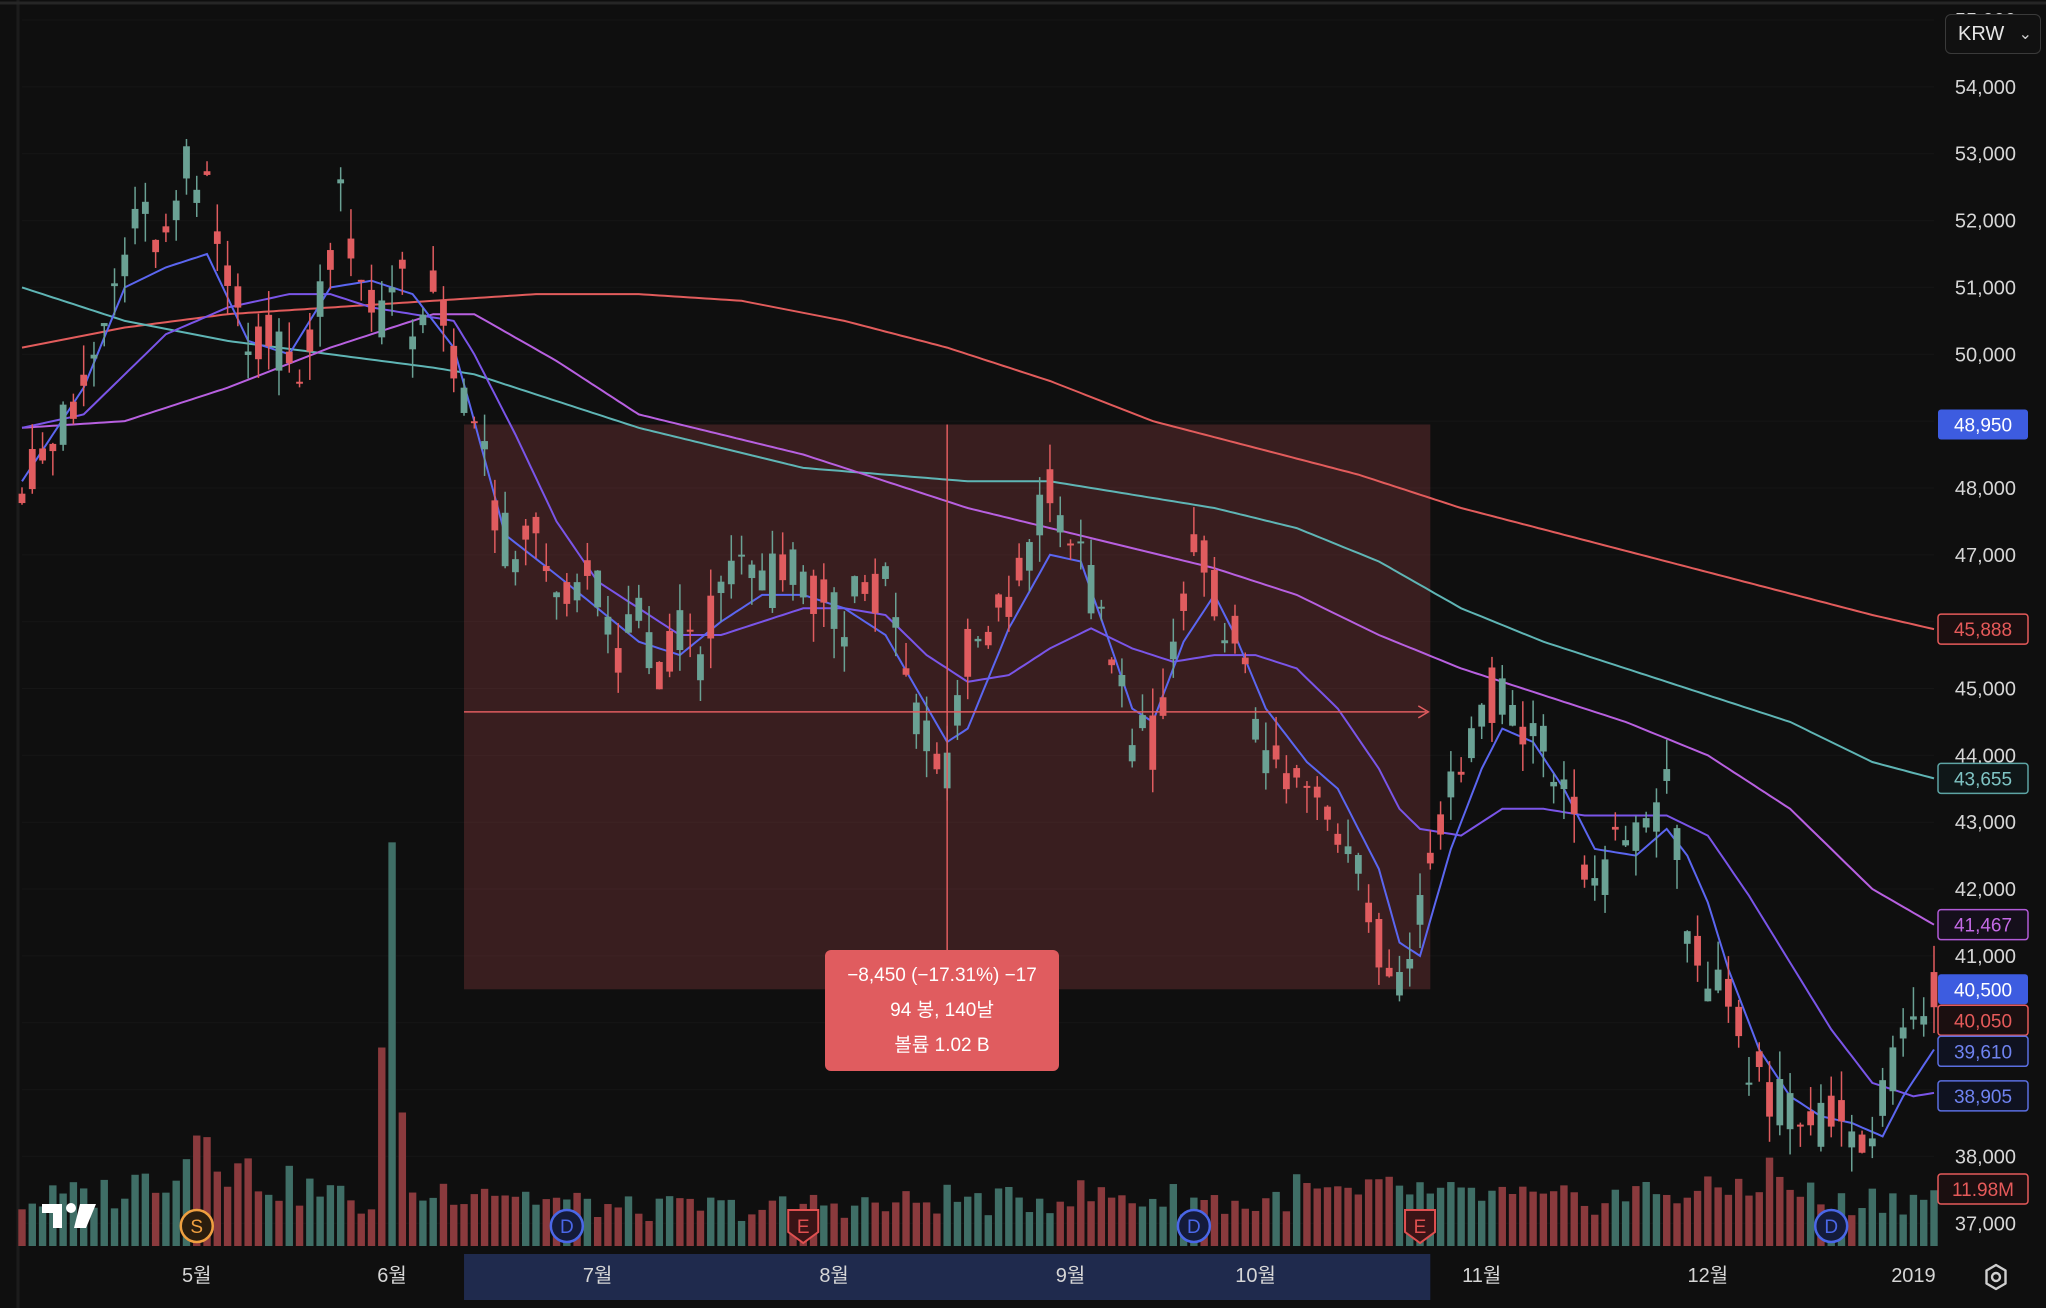  What do you see at coordinates (834, 1275) in the screenshot?
I see `time-tick-label: 8월` at bounding box center [834, 1275].